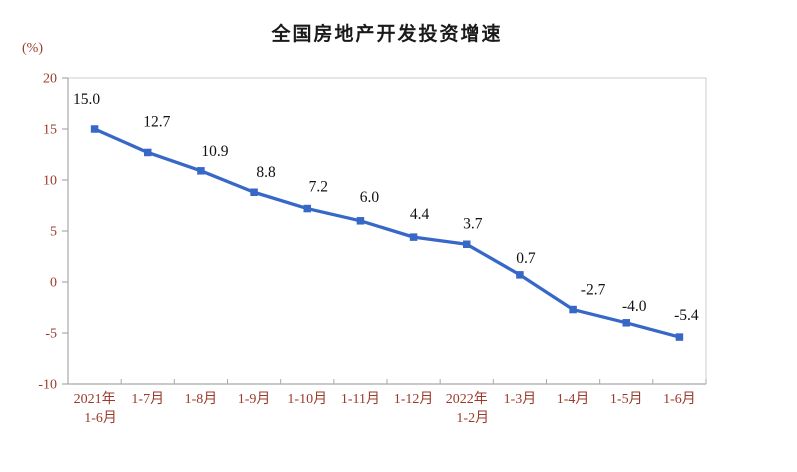 The image size is (797, 472). Describe the element at coordinates (50, 130) in the screenshot. I see `y-axis-tick-label: 15` at that location.